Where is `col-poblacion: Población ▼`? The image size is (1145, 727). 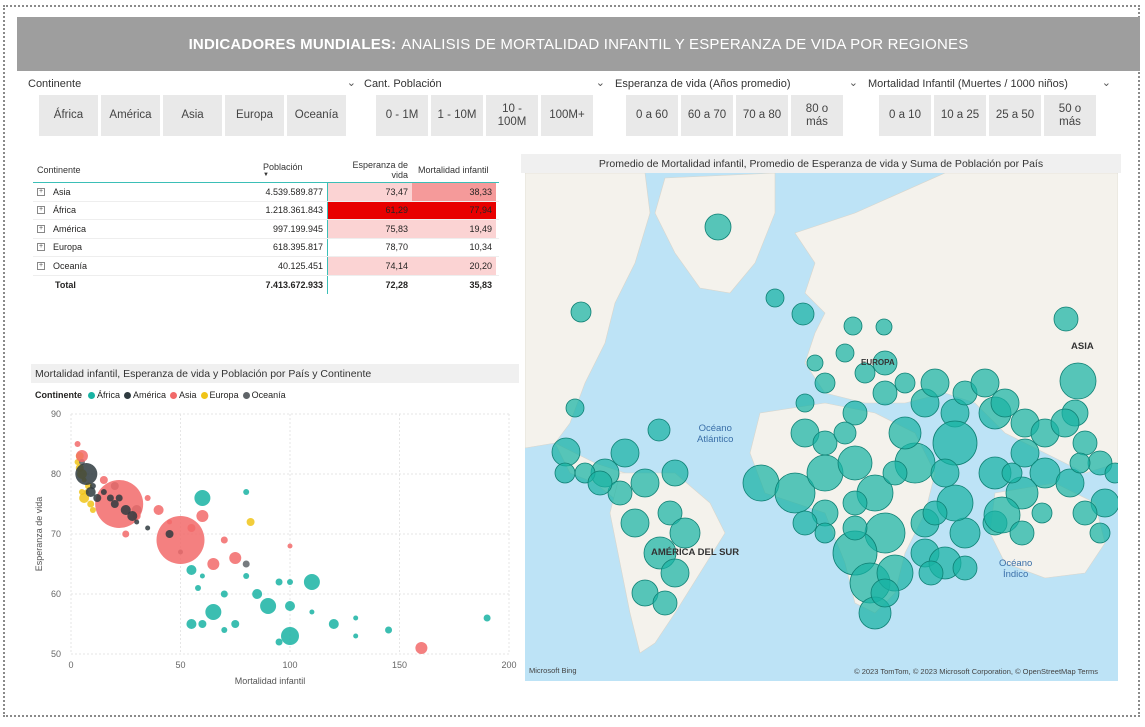
col-poblacion: Población ▼ is located at coordinates (292, 170).